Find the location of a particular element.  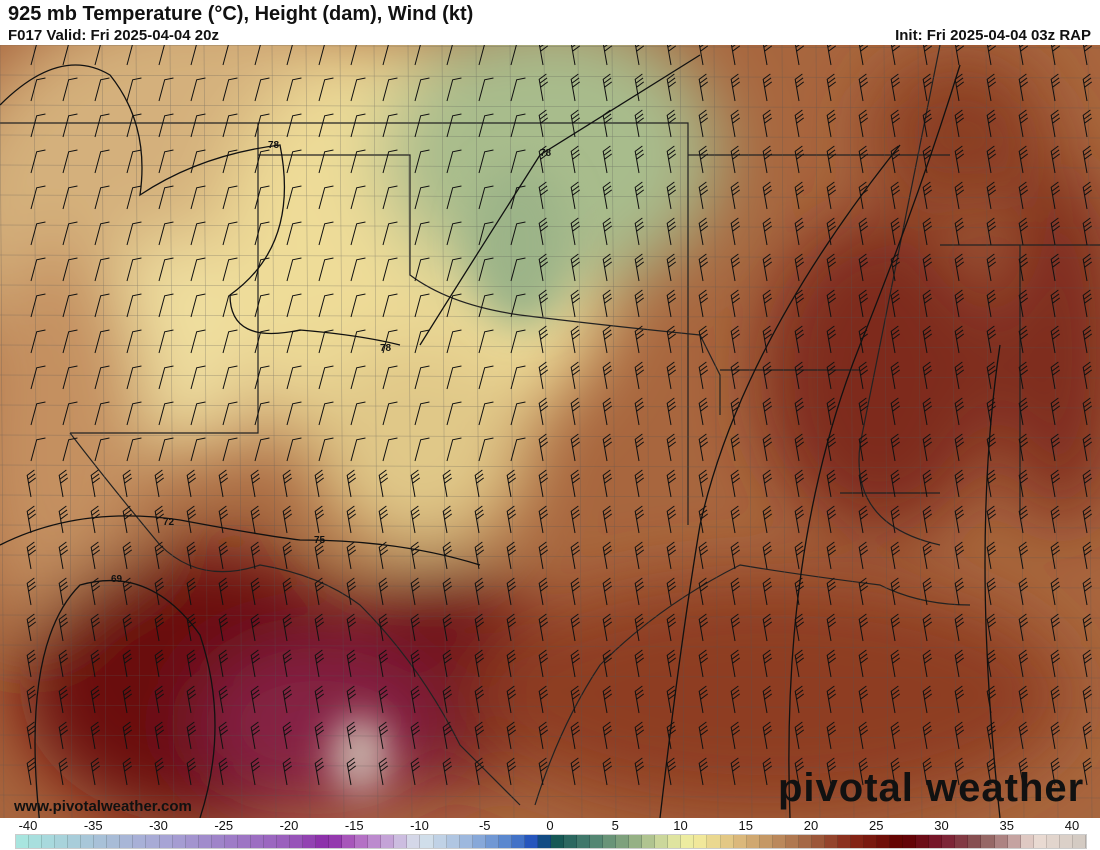

warm-spot is located at coordinates (360, 755).